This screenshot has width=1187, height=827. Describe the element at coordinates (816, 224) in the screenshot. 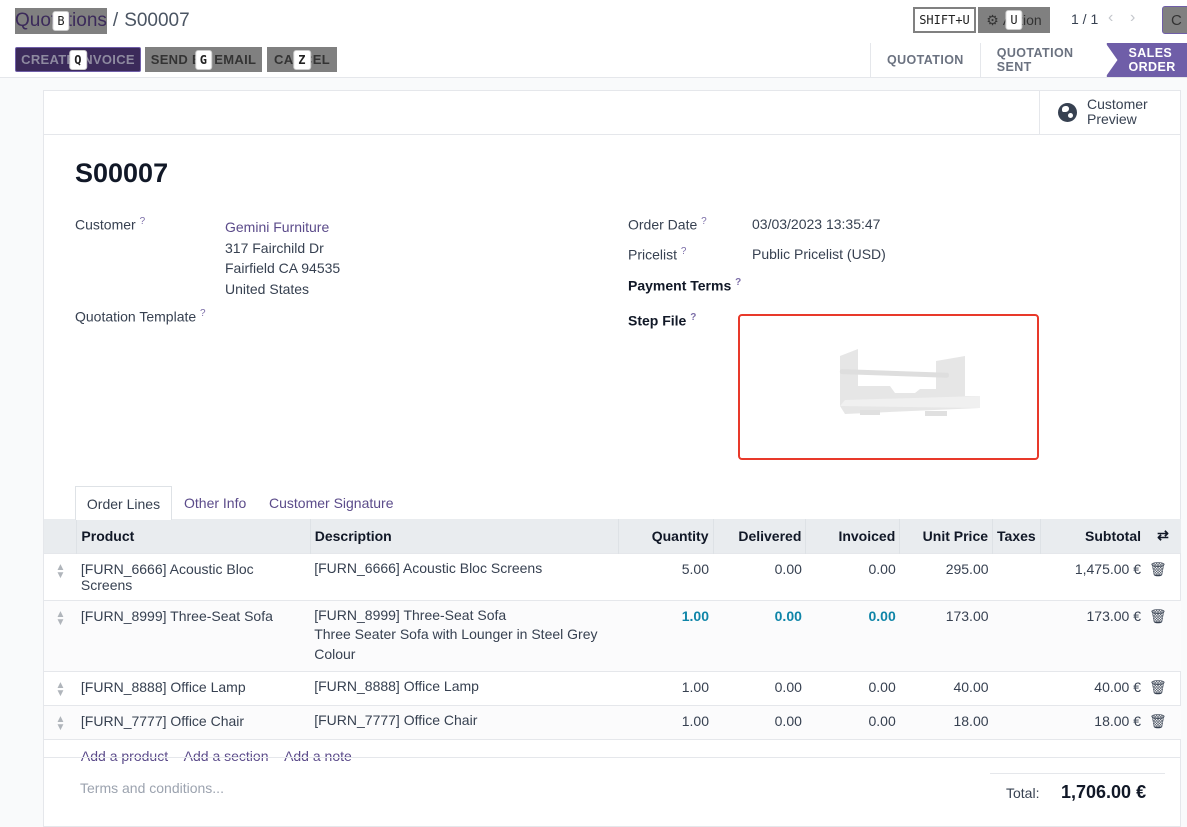

I see `order-date-value: 03/03/2023 13:35:47` at that location.